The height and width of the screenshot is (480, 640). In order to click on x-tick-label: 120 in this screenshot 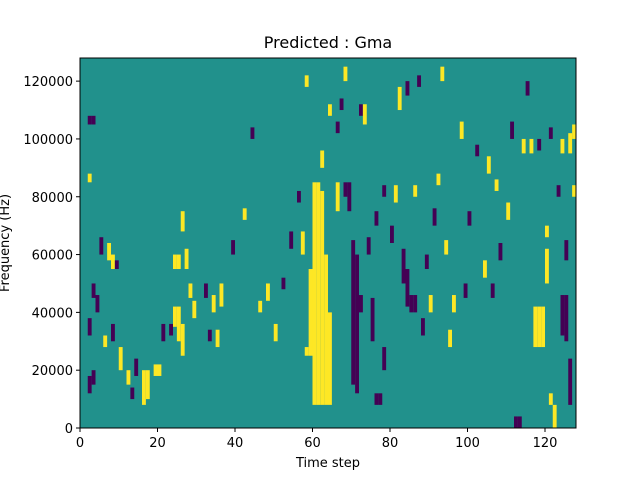, I will do `click(545, 443)`.